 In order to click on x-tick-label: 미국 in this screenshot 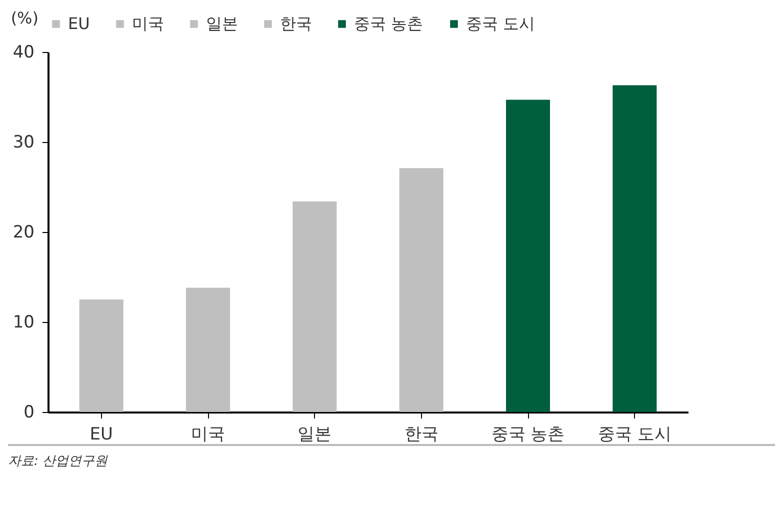, I will do `click(208, 434)`.